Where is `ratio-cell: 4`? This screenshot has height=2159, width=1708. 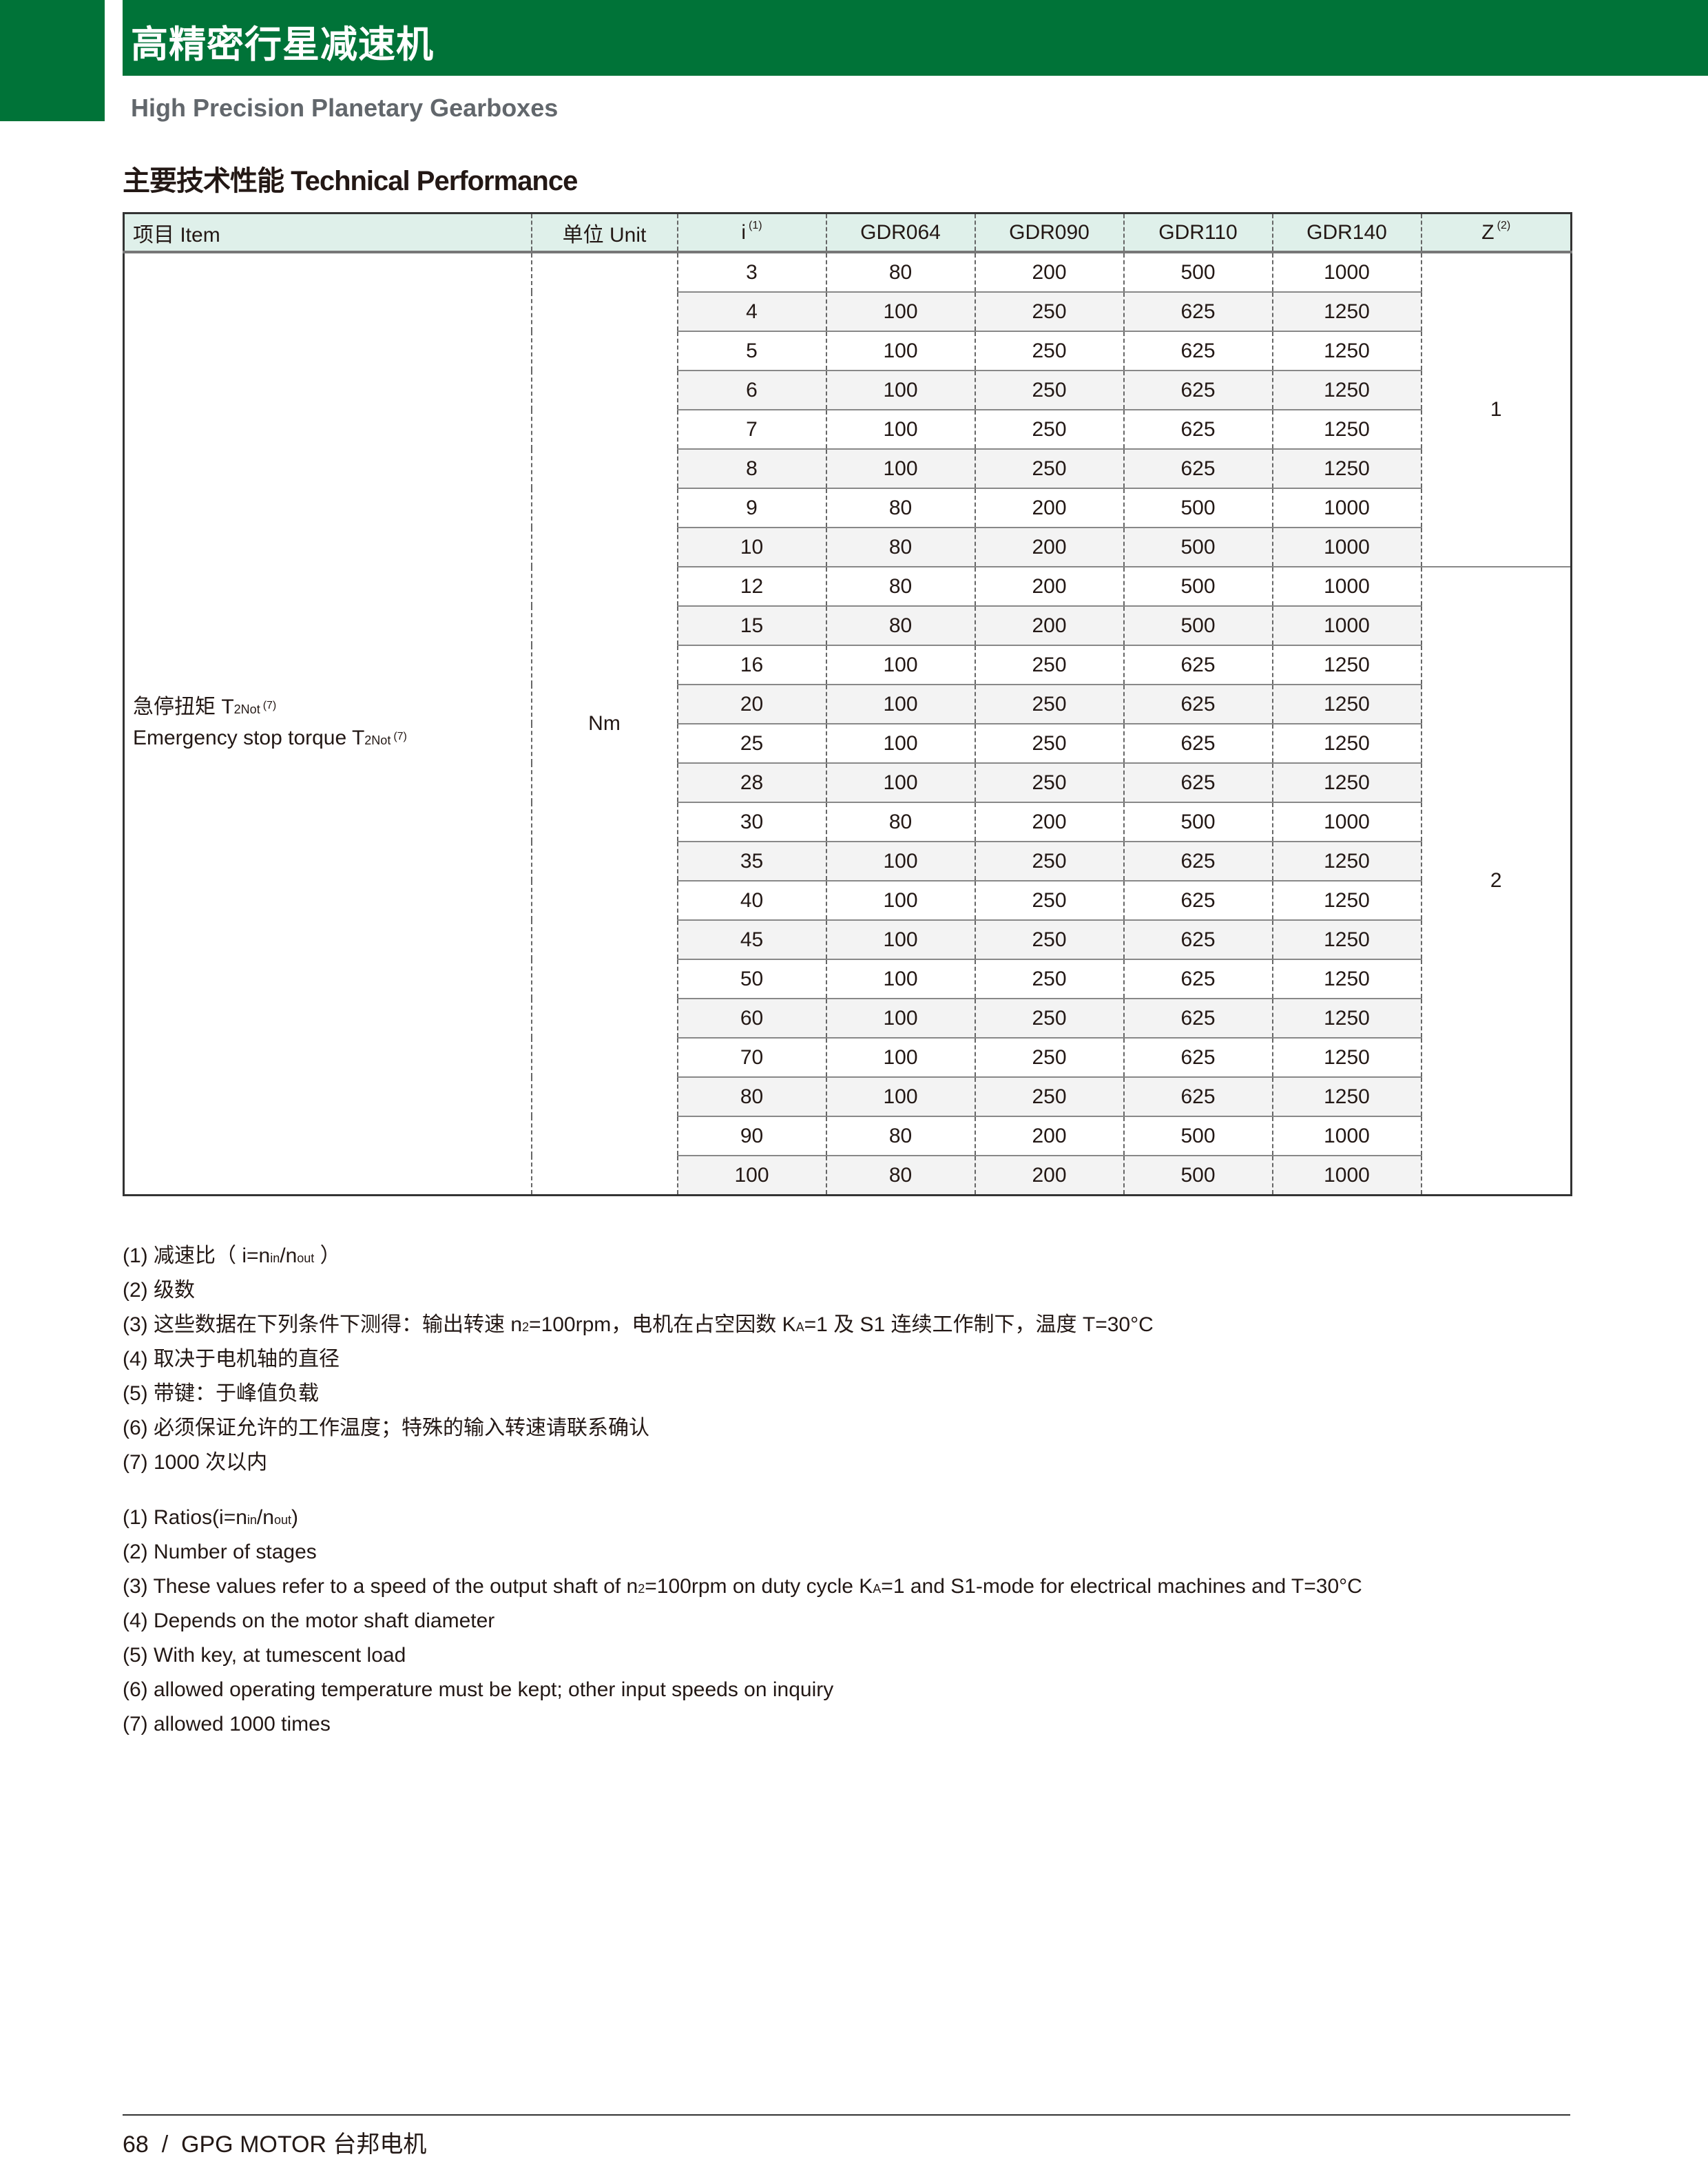 ratio-cell: 4 is located at coordinates (751, 311).